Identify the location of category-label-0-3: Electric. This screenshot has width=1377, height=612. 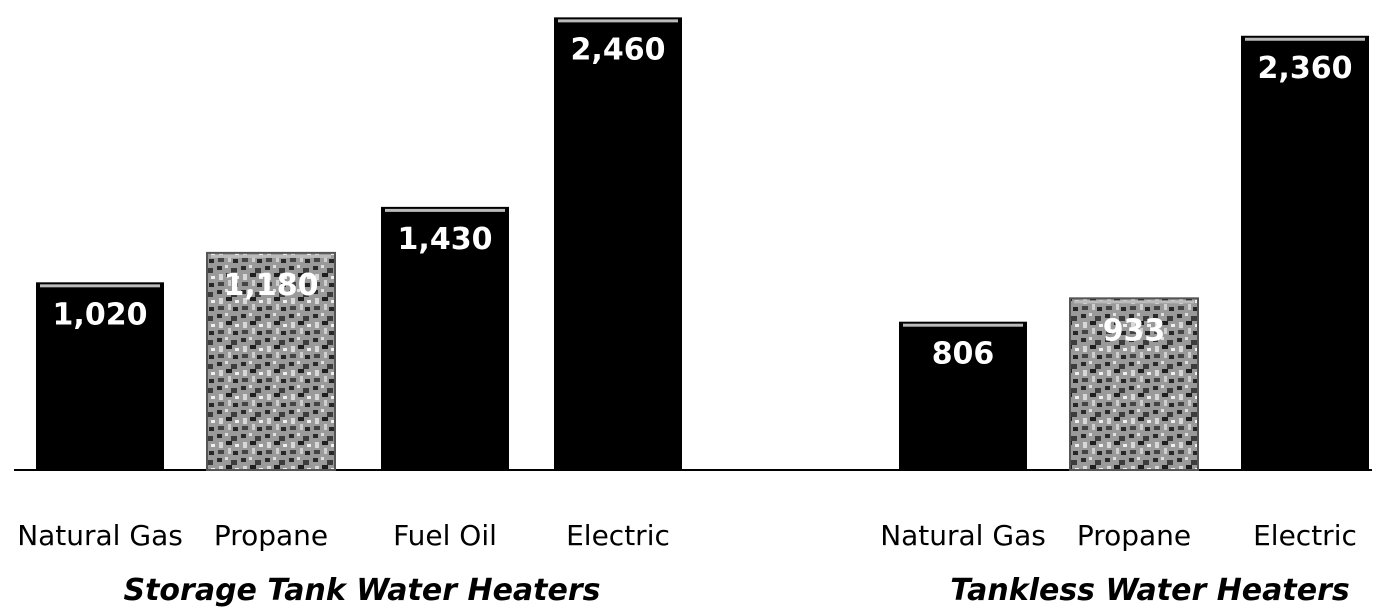
(618, 535).